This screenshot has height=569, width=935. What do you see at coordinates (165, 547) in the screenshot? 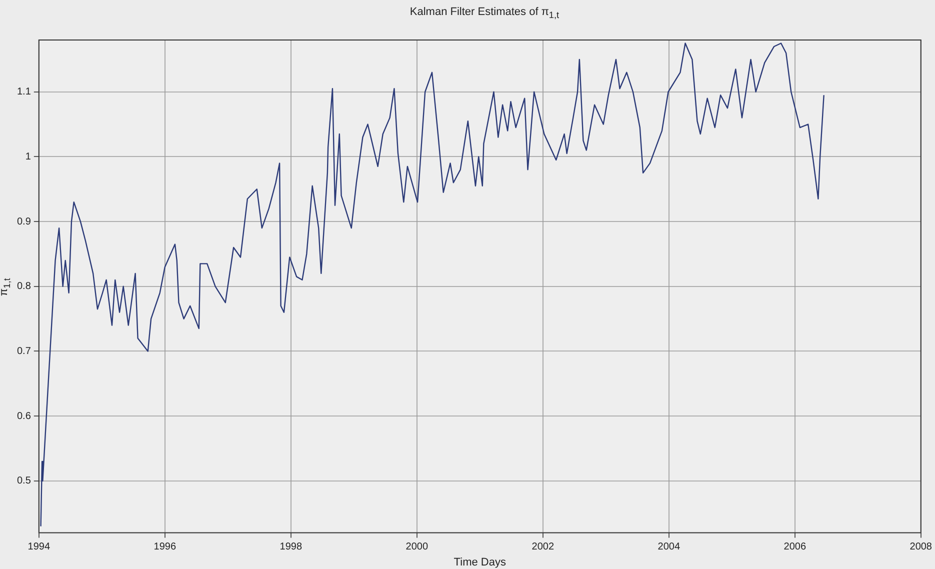
I see `x-tick-label: 1996` at bounding box center [165, 547].